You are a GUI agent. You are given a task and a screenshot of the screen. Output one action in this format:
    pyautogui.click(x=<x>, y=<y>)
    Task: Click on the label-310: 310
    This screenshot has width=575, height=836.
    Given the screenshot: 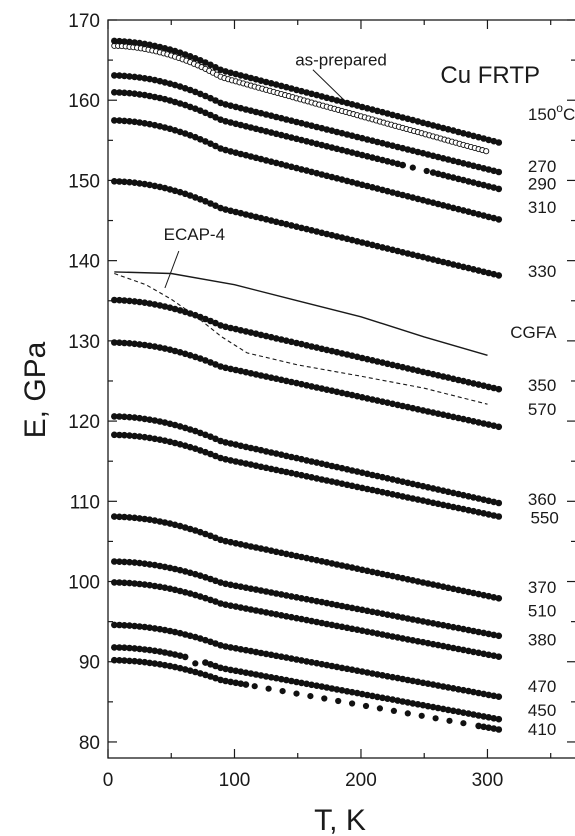 What is the action you would take?
    pyautogui.click(x=542, y=207)
    